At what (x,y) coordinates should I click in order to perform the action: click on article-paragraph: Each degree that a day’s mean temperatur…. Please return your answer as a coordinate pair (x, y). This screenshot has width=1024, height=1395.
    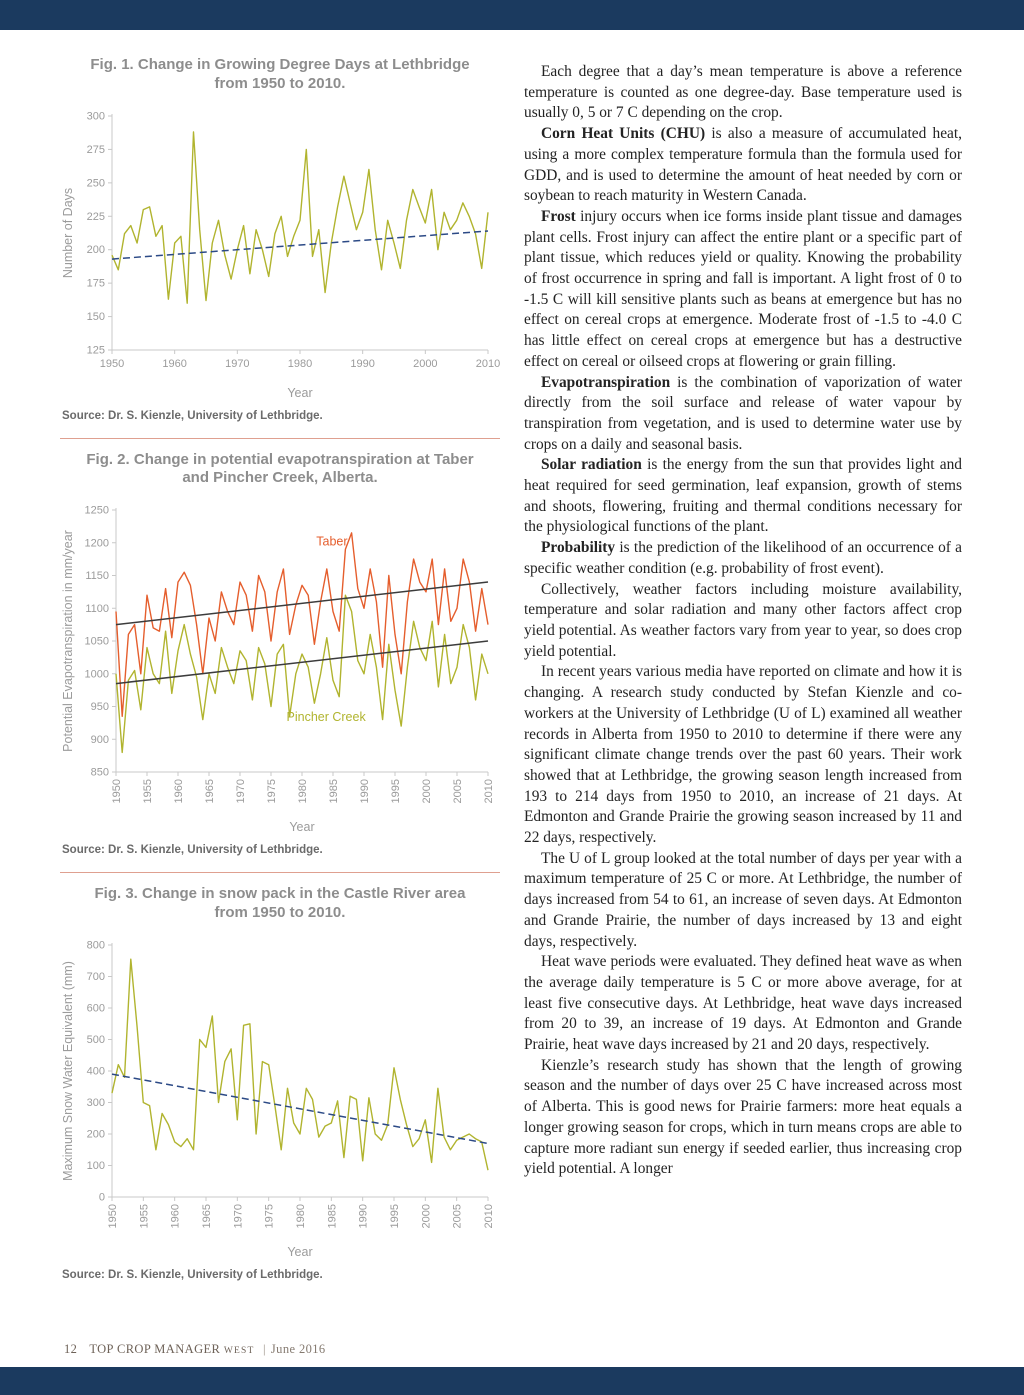
    Looking at the image, I should click on (743, 92).